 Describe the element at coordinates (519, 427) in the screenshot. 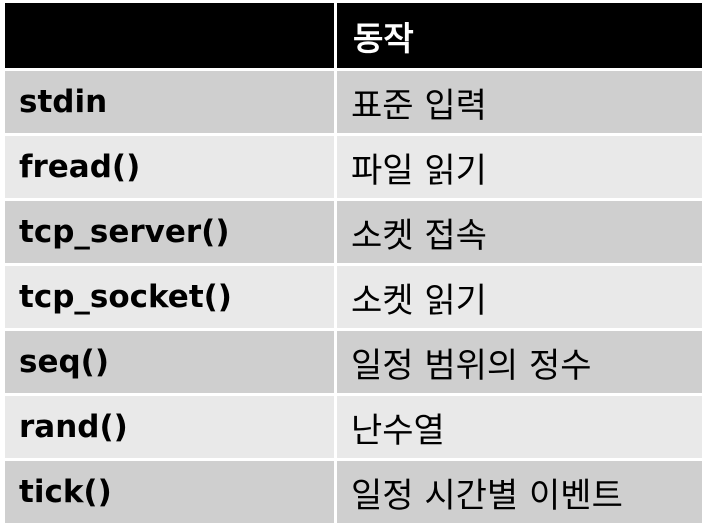

I see `row-action-cell: 난수열` at that location.